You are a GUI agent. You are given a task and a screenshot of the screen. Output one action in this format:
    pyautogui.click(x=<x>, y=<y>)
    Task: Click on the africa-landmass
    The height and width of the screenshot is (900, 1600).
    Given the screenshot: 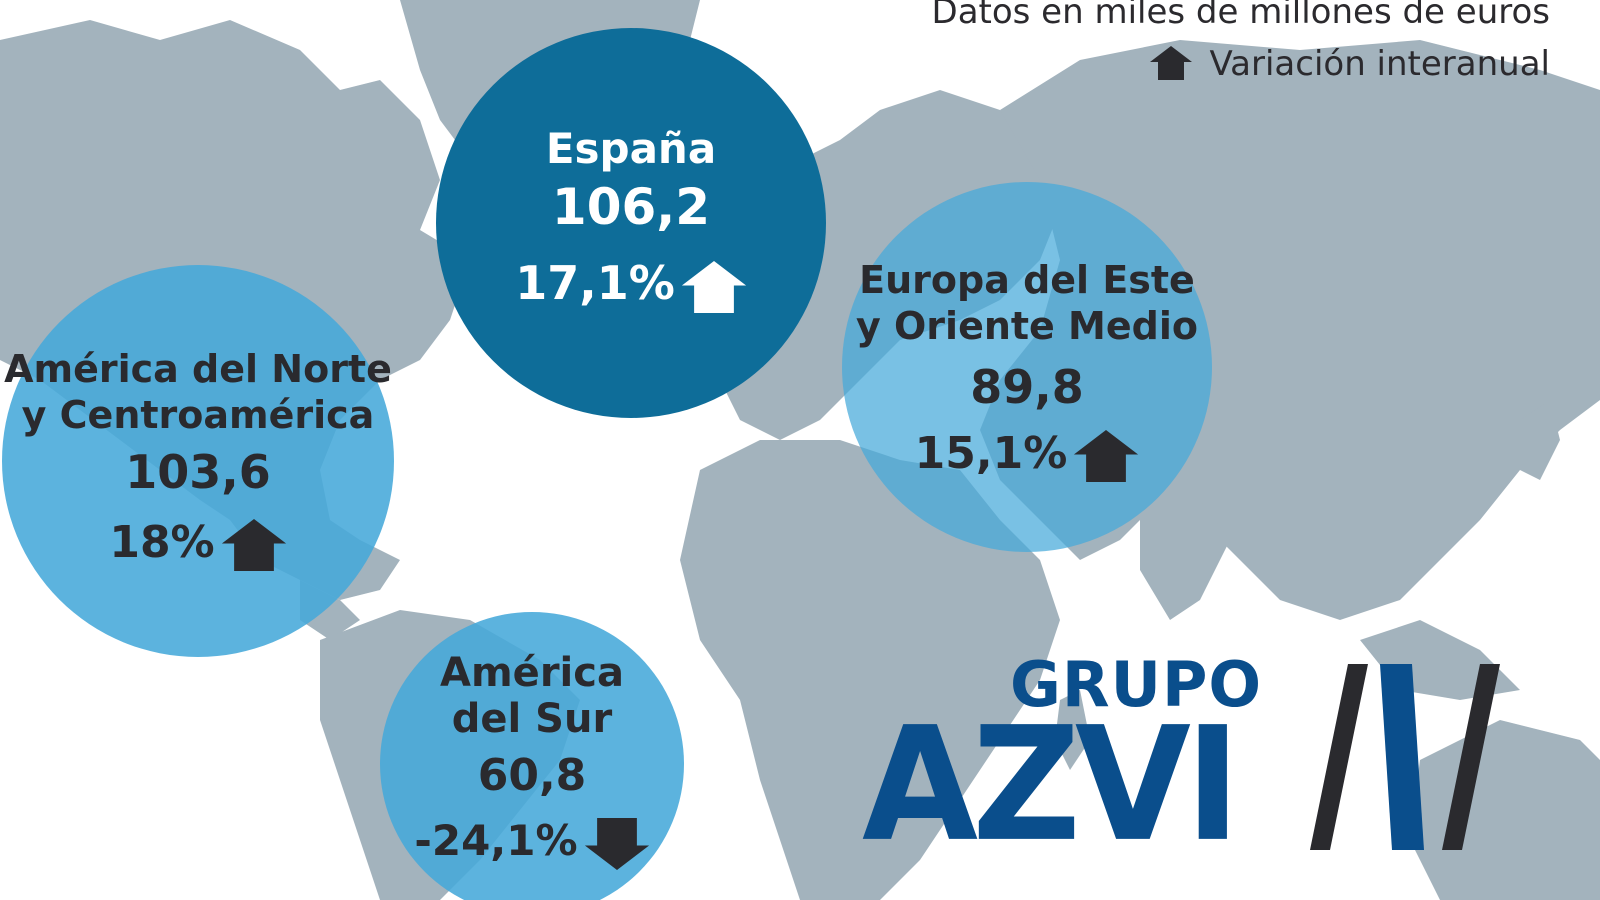 What is the action you would take?
    pyautogui.click(x=870, y=670)
    